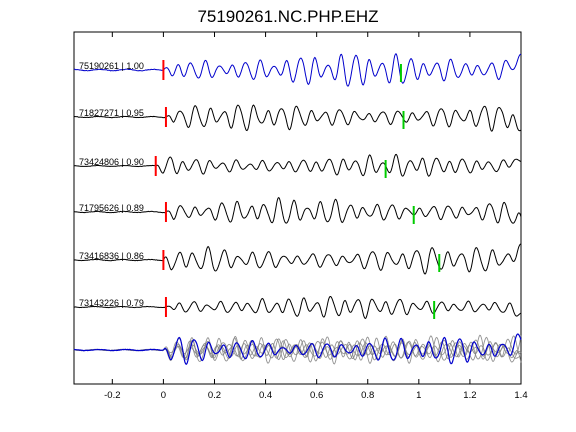 Image resolution: width=576 pixels, height=432 pixels. I want to click on stack-overlay, so click(297, 349).